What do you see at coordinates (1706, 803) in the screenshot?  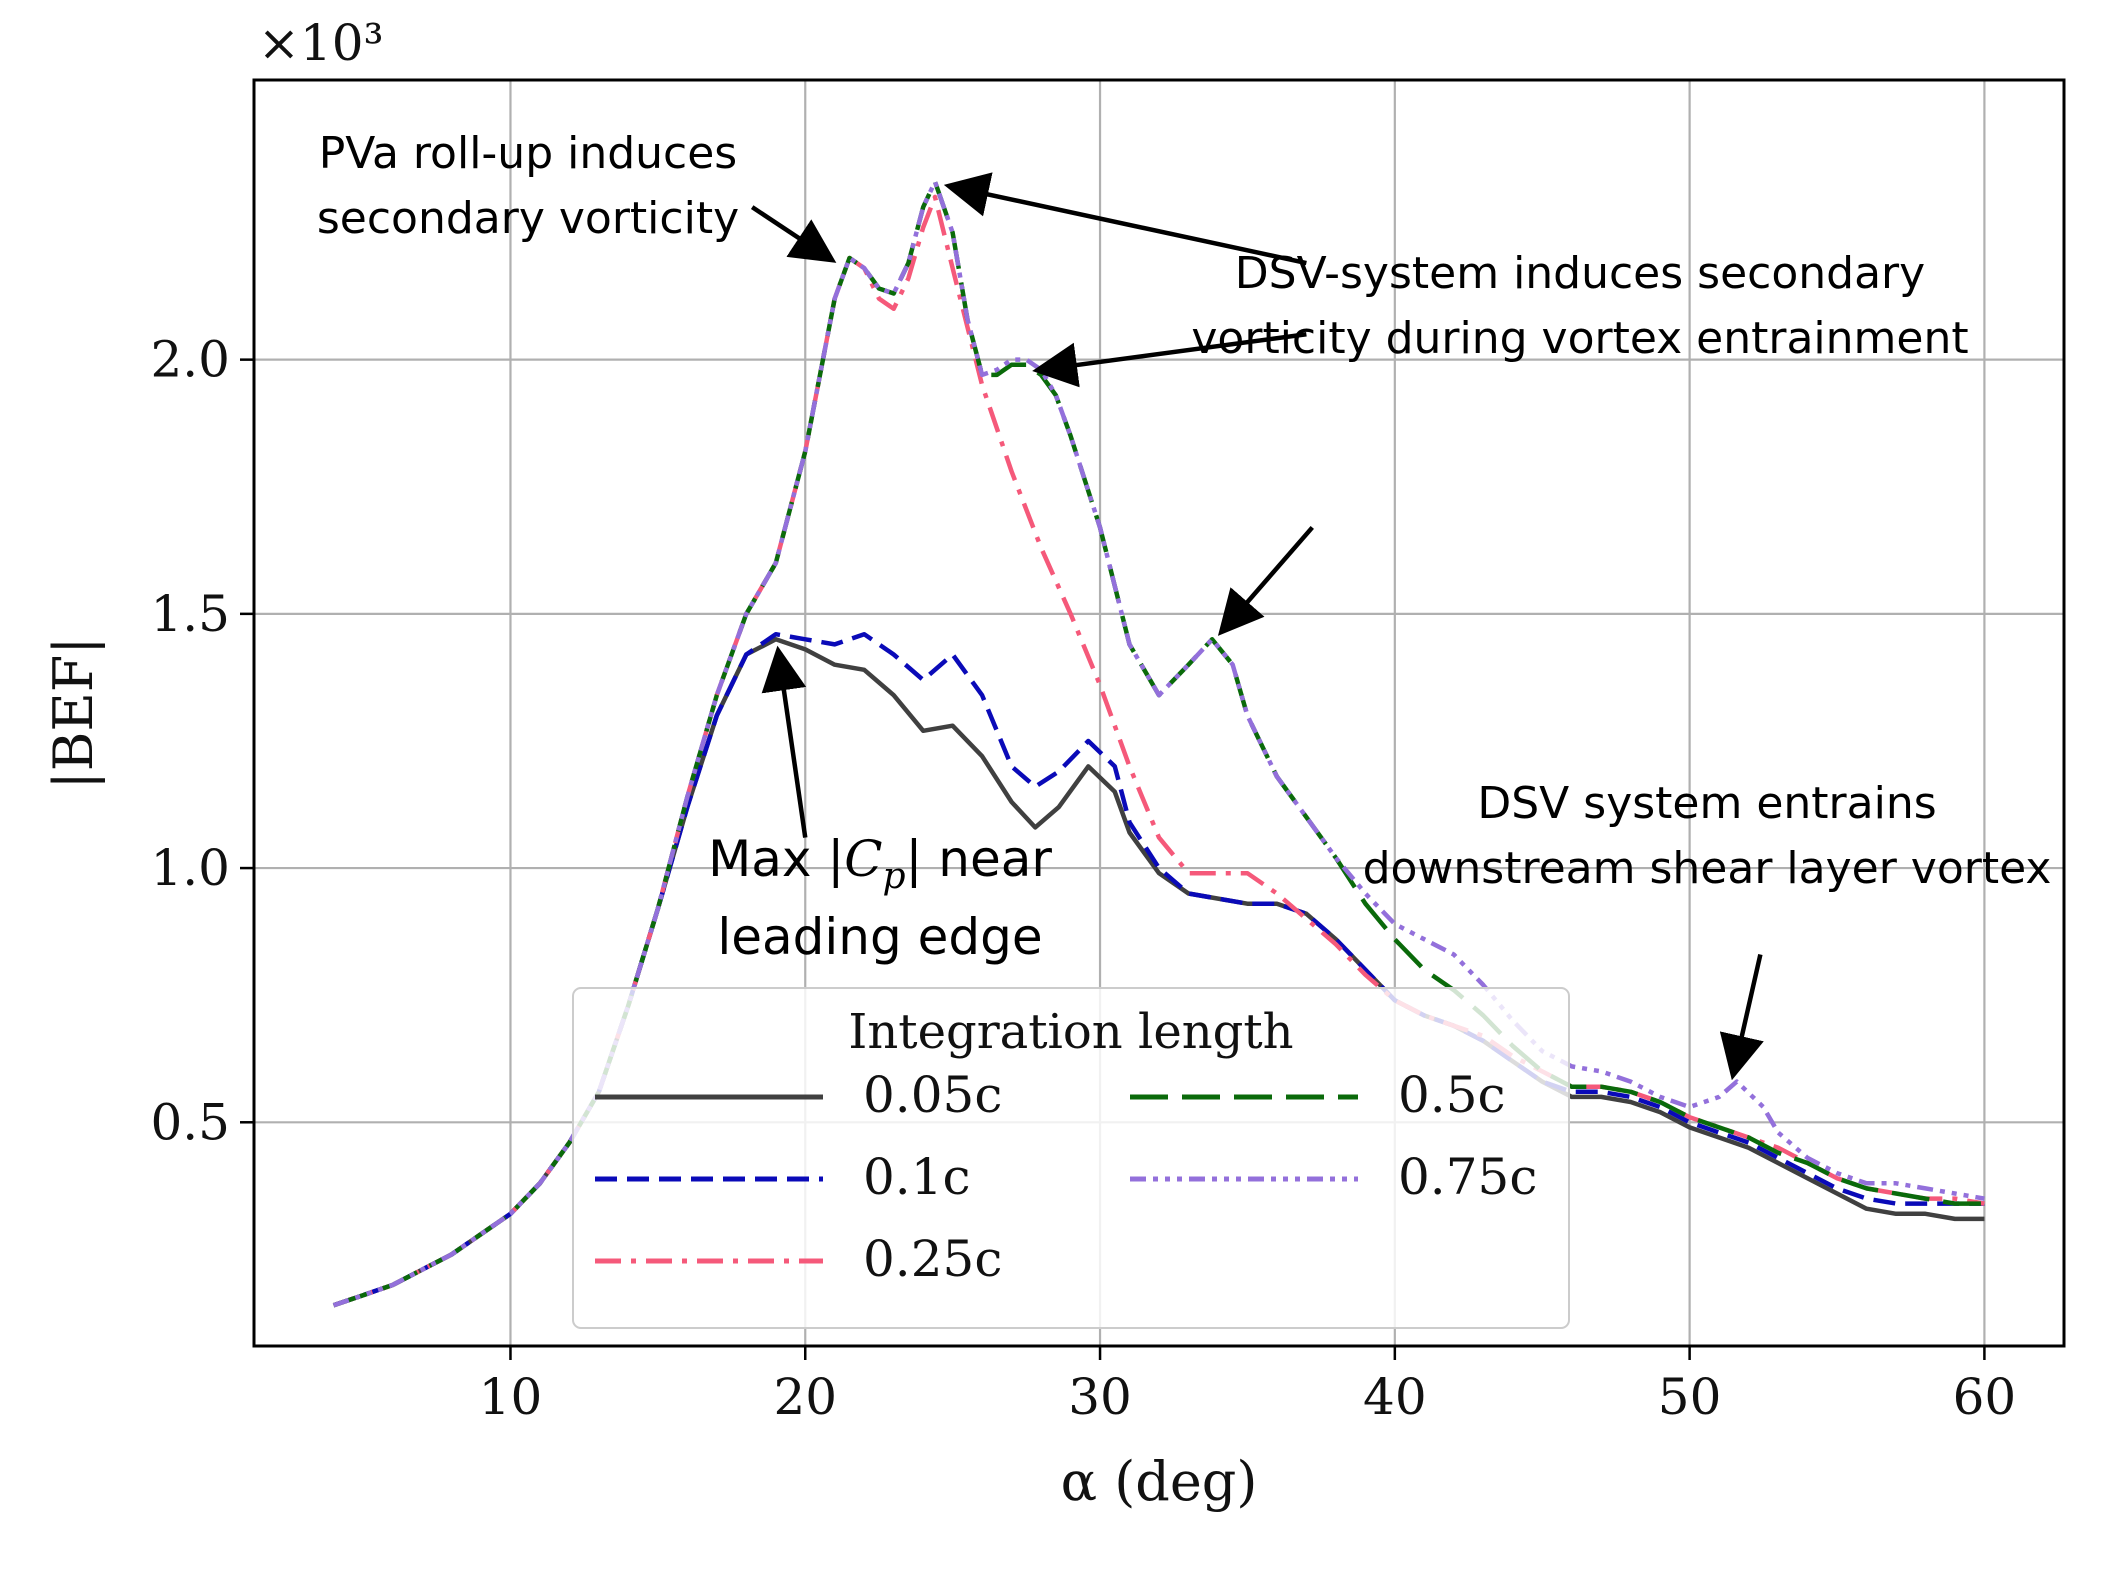 I see `annotation-dsv-shear-line-1: DSV system entrains` at bounding box center [1706, 803].